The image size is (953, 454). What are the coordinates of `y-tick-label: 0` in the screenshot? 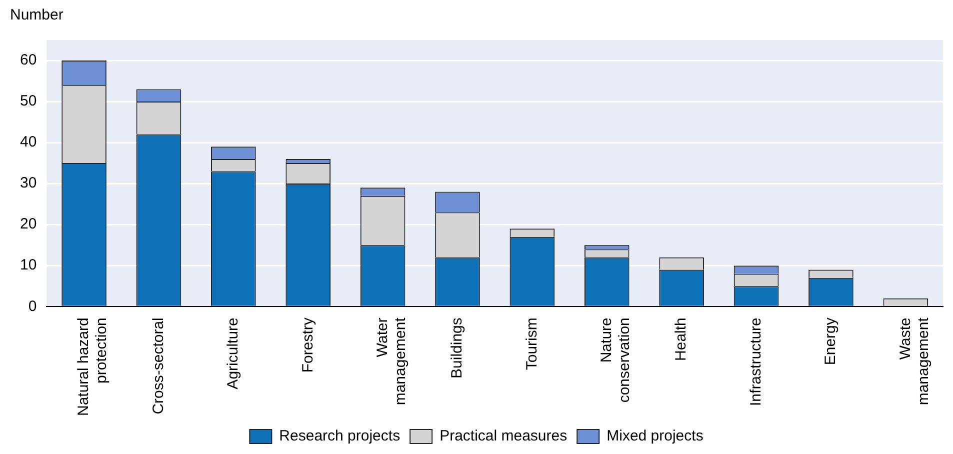 It's located at (32, 306).